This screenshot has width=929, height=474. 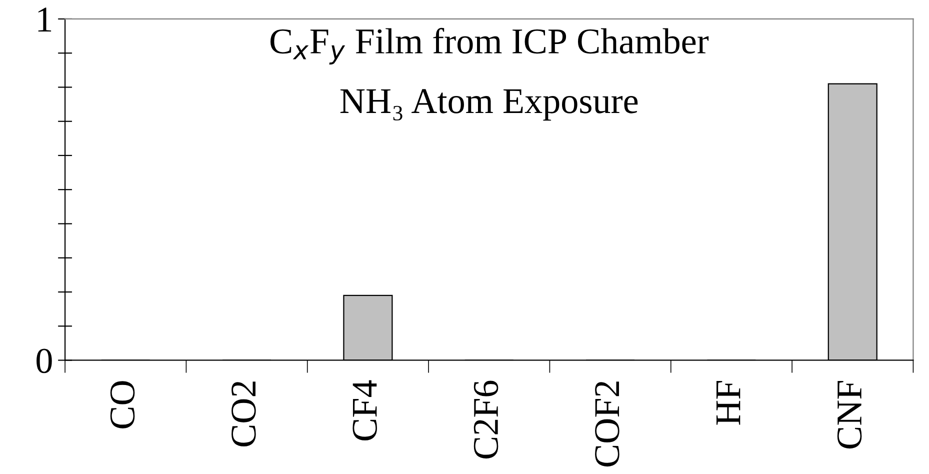 I want to click on y-tick-label: 0, so click(x=44, y=361).